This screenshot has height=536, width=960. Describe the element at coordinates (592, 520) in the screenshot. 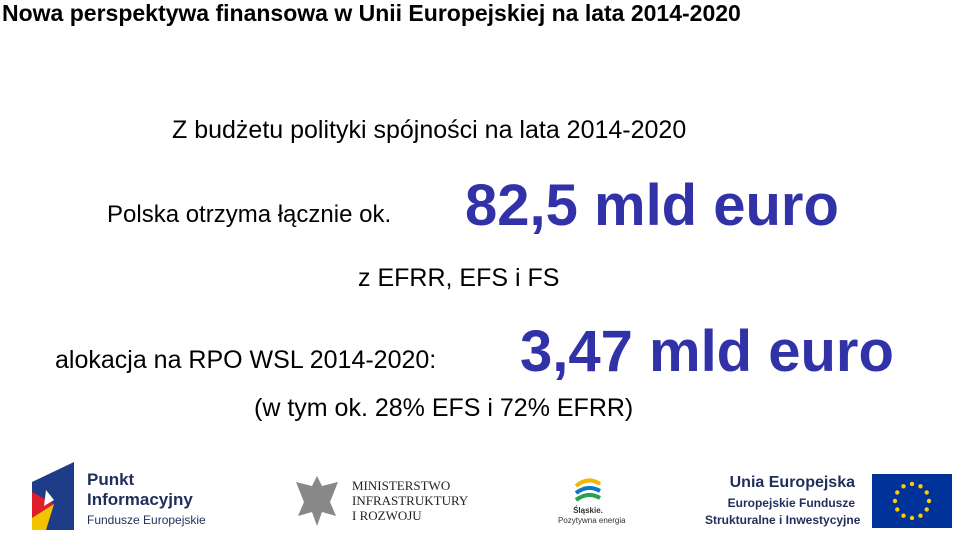

I see `logo-text: Pozytywna energia` at that location.